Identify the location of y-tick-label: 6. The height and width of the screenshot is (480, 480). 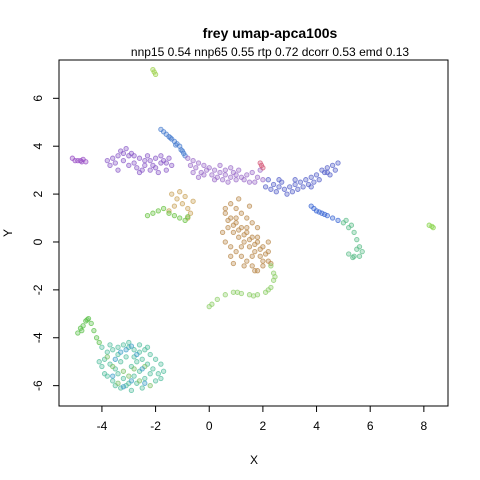
(38, 98).